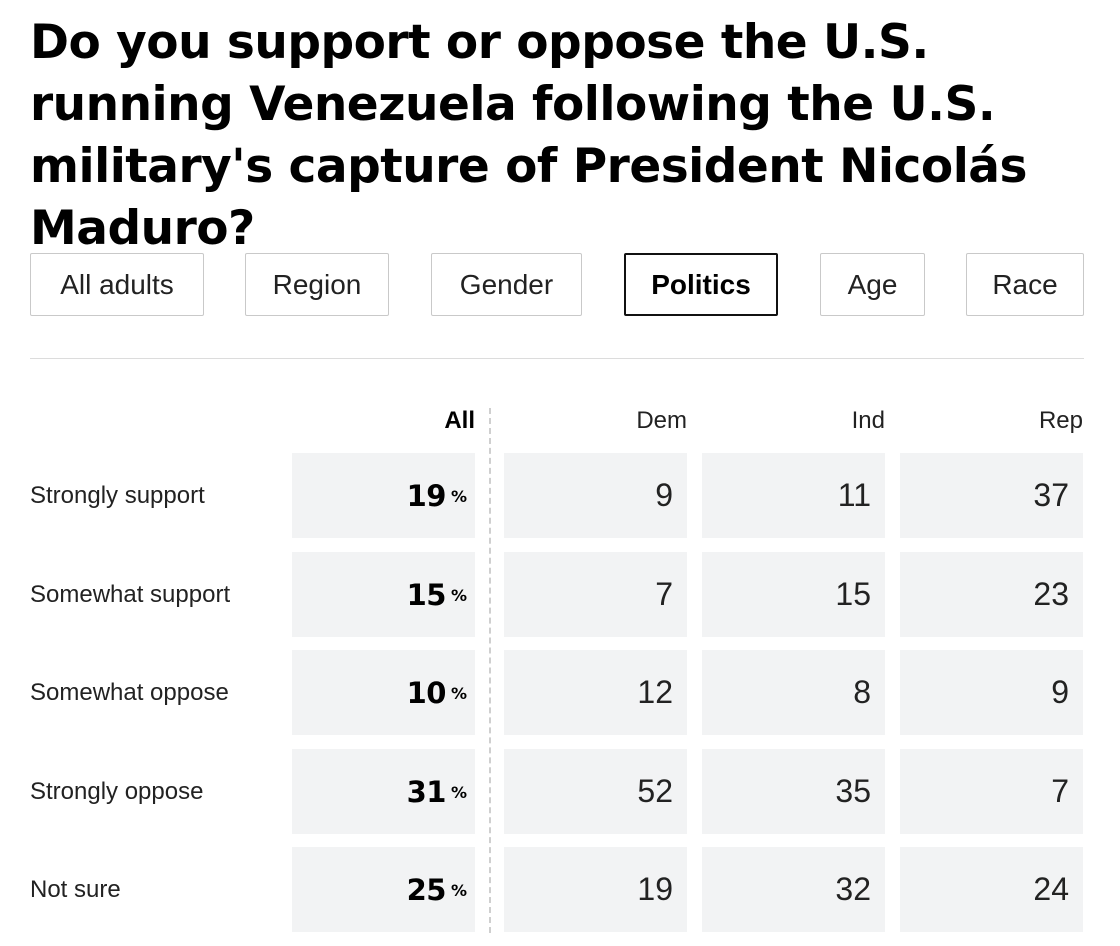  I want to click on row-label: Somewhat oppose, so click(129, 692).